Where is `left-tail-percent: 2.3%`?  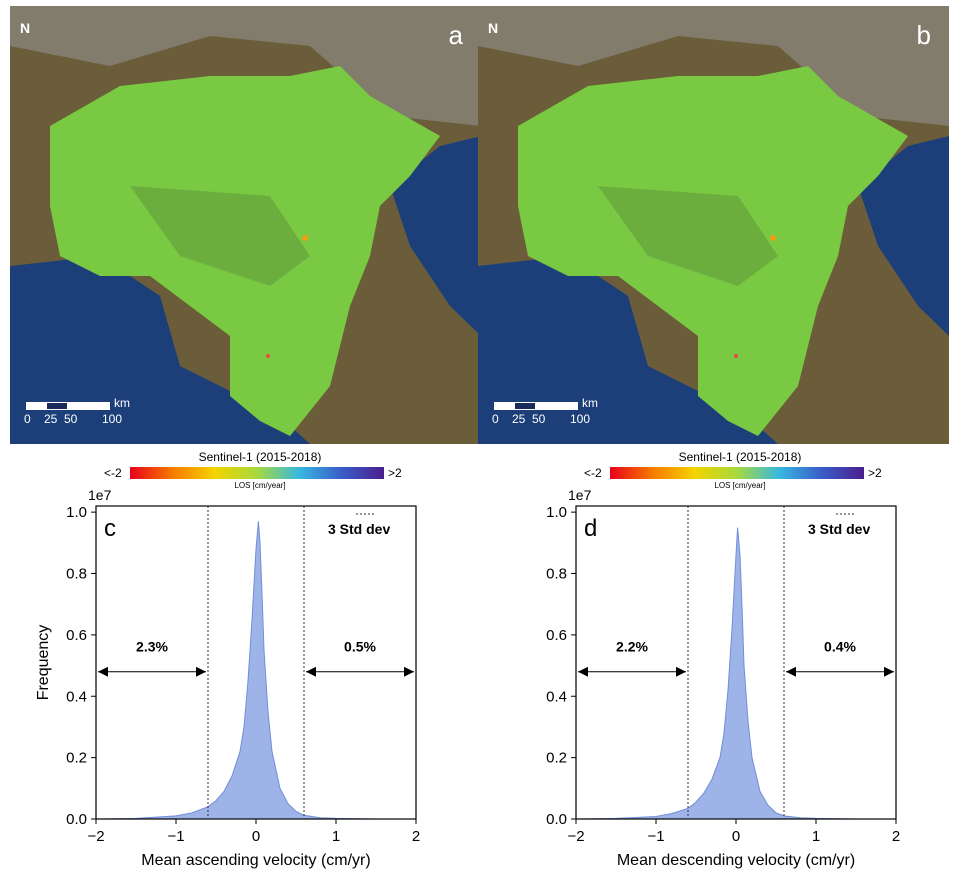
left-tail-percent: 2.3% is located at coordinates (152, 647).